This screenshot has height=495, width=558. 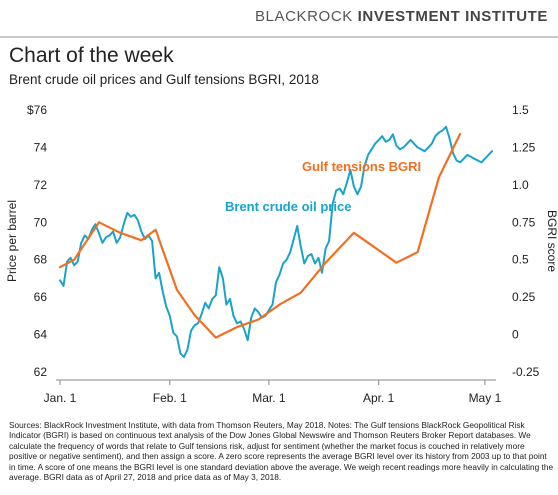 I want to click on brand-institute: INVESTMENT INSTITUTE, so click(x=452, y=16).